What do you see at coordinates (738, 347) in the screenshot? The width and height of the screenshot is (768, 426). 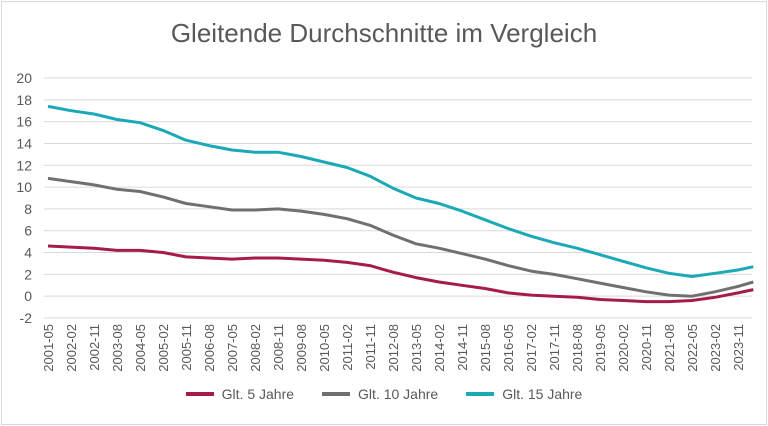 I see `x-tick-label: 2023-11` at bounding box center [738, 347].